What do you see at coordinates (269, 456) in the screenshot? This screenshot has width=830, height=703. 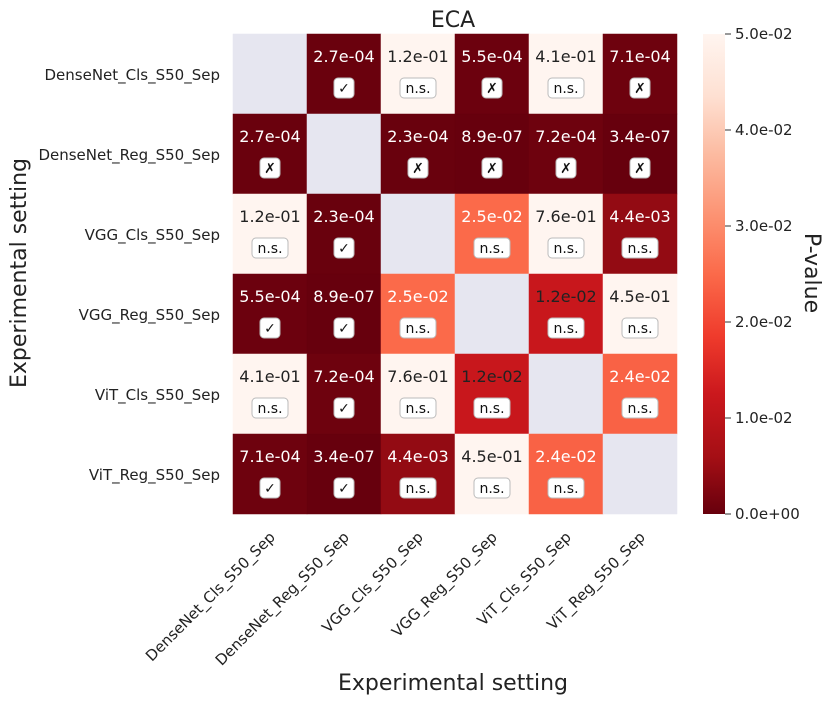 I see `cell-value-label: 7.1e-04` at bounding box center [269, 456].